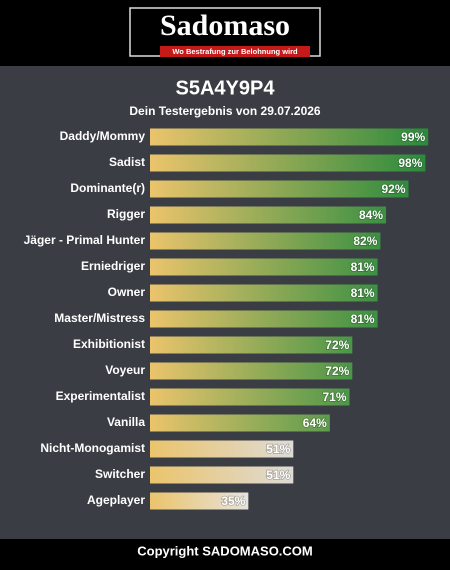 This screenshot has height=570, width=450. What do you see at coordinates (107, 188) in the screenshot?
I see `category-label: Dominante(r)` at bounding box center [107, 188].